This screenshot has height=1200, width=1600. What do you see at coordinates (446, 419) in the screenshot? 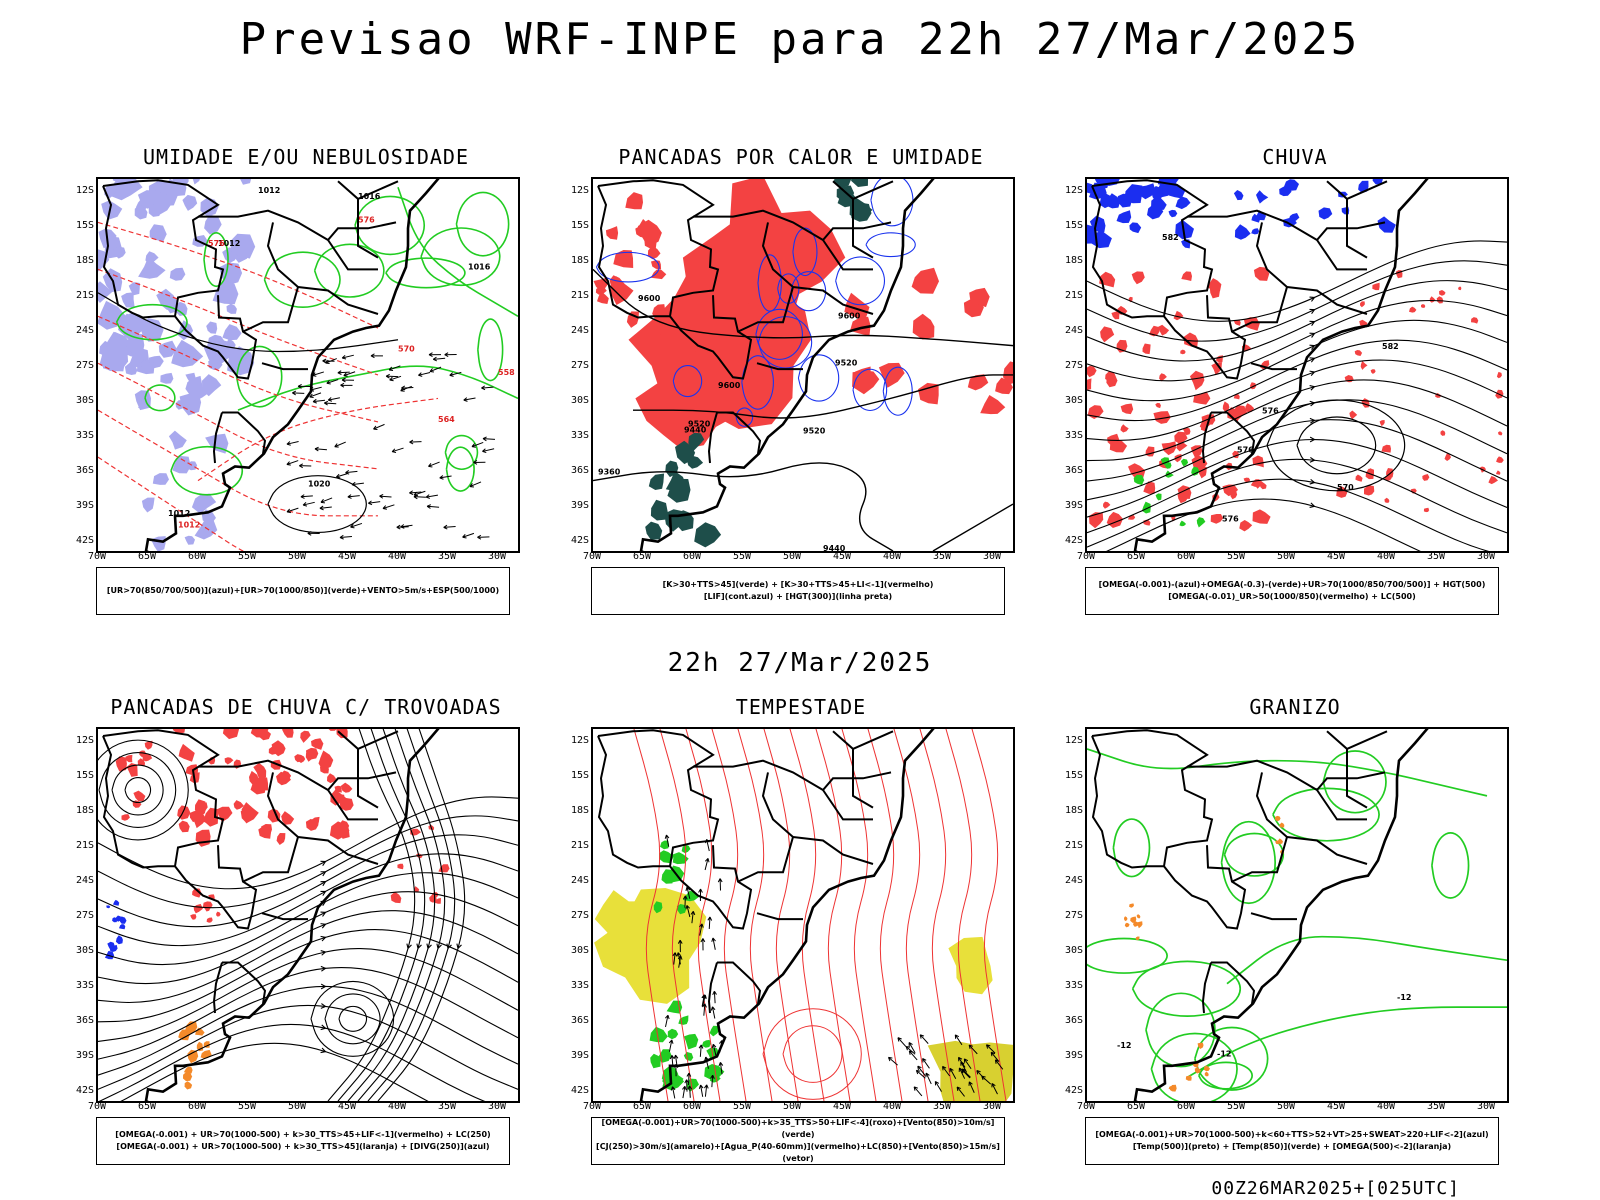
I see `contour-label: 564` at bounding box center [446, 419].